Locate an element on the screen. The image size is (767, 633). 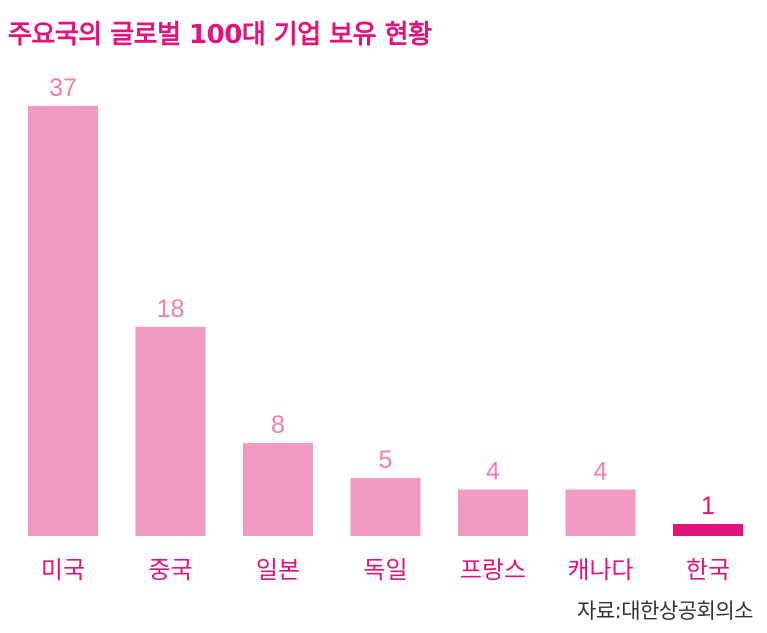
value-label-6: 1 is located at coordinates (708, 506).